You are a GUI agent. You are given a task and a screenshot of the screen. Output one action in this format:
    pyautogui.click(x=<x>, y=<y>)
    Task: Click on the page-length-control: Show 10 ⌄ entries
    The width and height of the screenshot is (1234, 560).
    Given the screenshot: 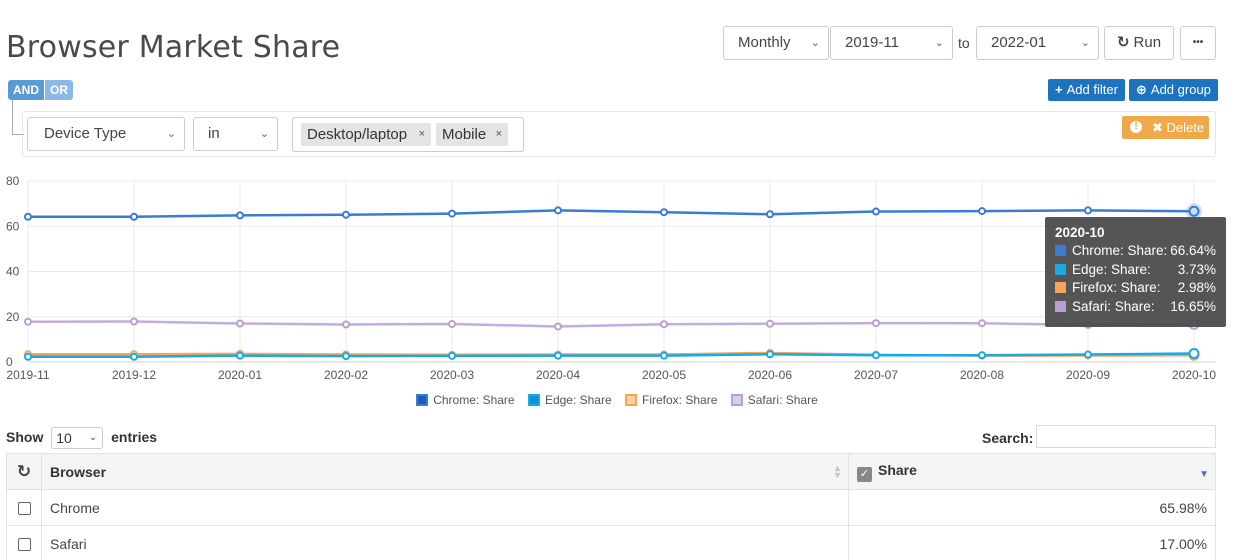 What is the action you would take?
    pyautogui.click(x=82, y=438)
    